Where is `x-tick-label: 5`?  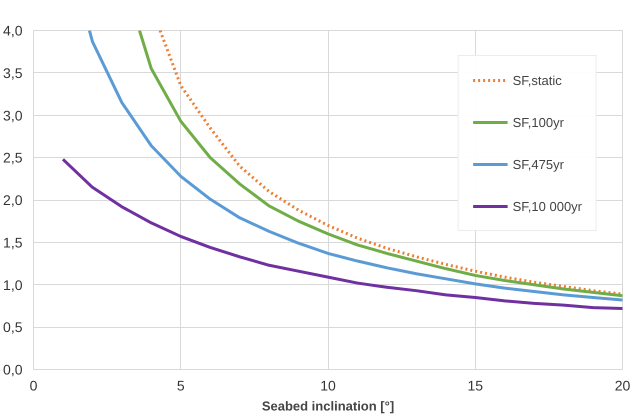 x-tick-label: 5 is located at coordinates (180, 386).